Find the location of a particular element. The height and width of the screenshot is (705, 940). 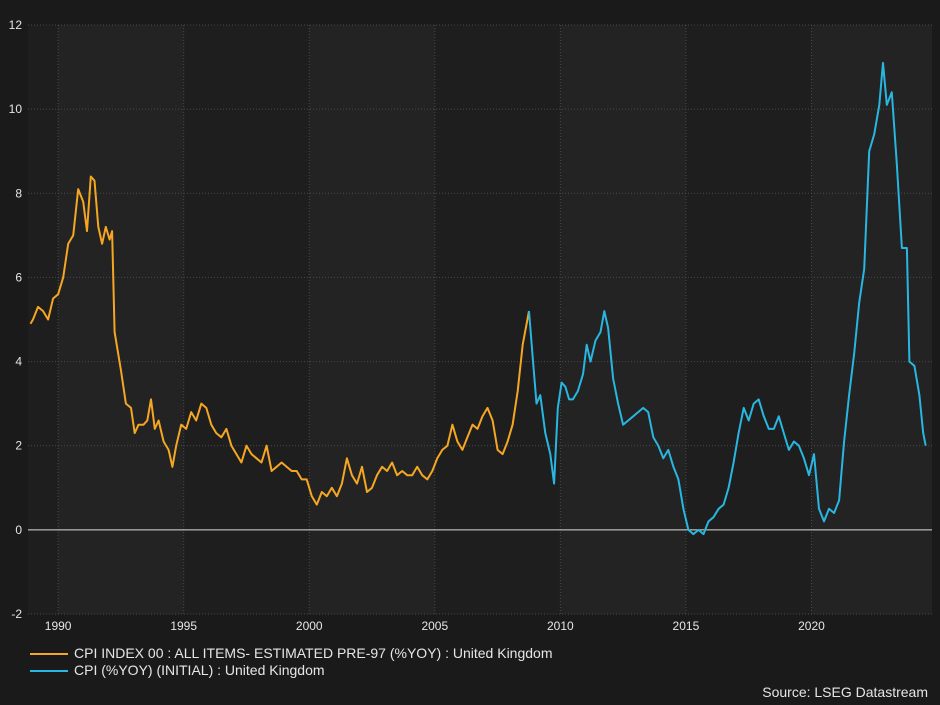

x-tick-label: 1995 is located at coordinates (183, 626).